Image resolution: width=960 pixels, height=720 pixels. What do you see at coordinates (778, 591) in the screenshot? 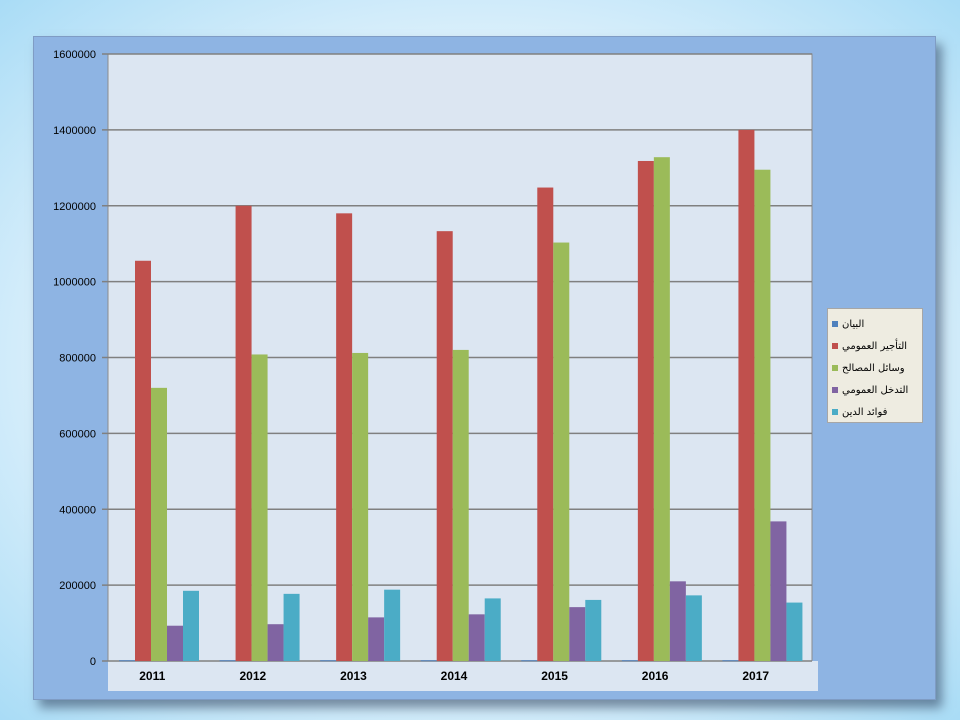
I see `bar-التدخل-العمومي-2017` at bounding box center [778, 591].